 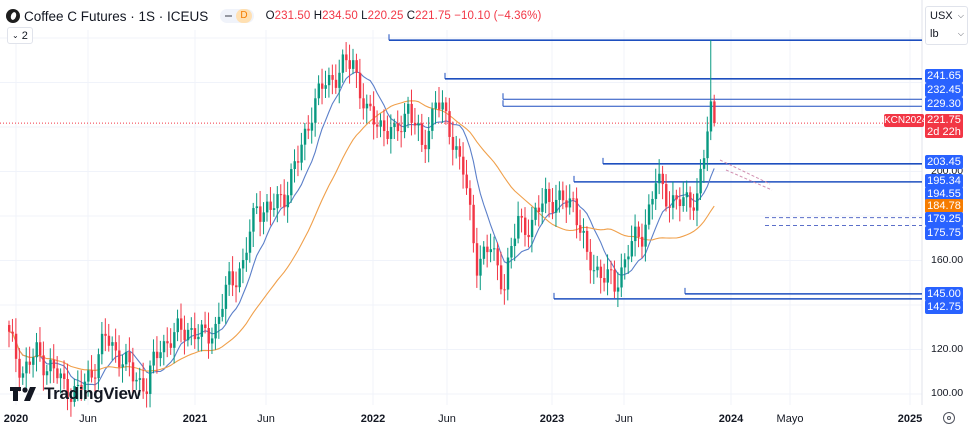 What do you see at coordinates (944, 294) in the screenshot?
I see `price-level-label: 145.00` at bounding box center [944, 294].